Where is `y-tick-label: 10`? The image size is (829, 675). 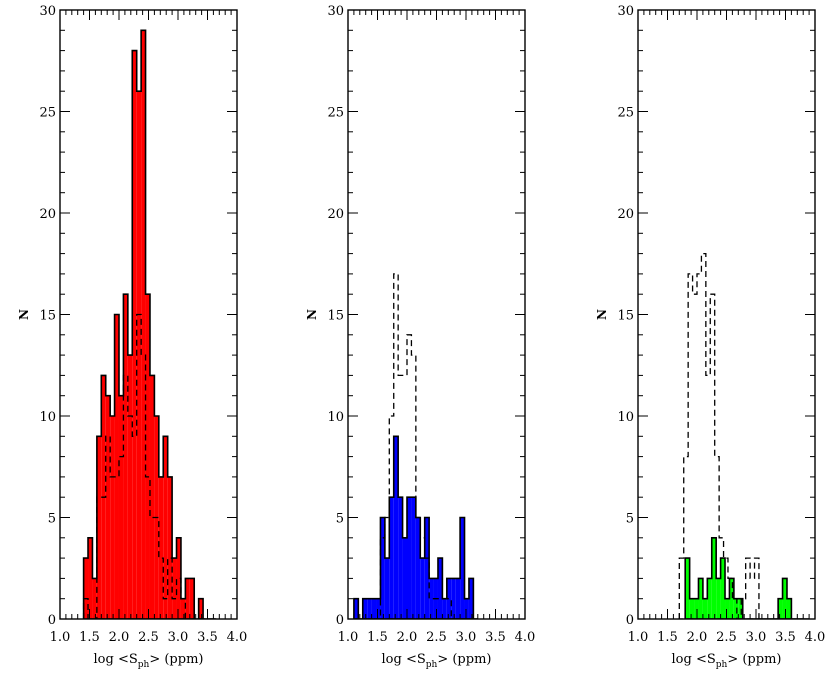
y-tick-label: 10 is located at coordinates (335, 417).